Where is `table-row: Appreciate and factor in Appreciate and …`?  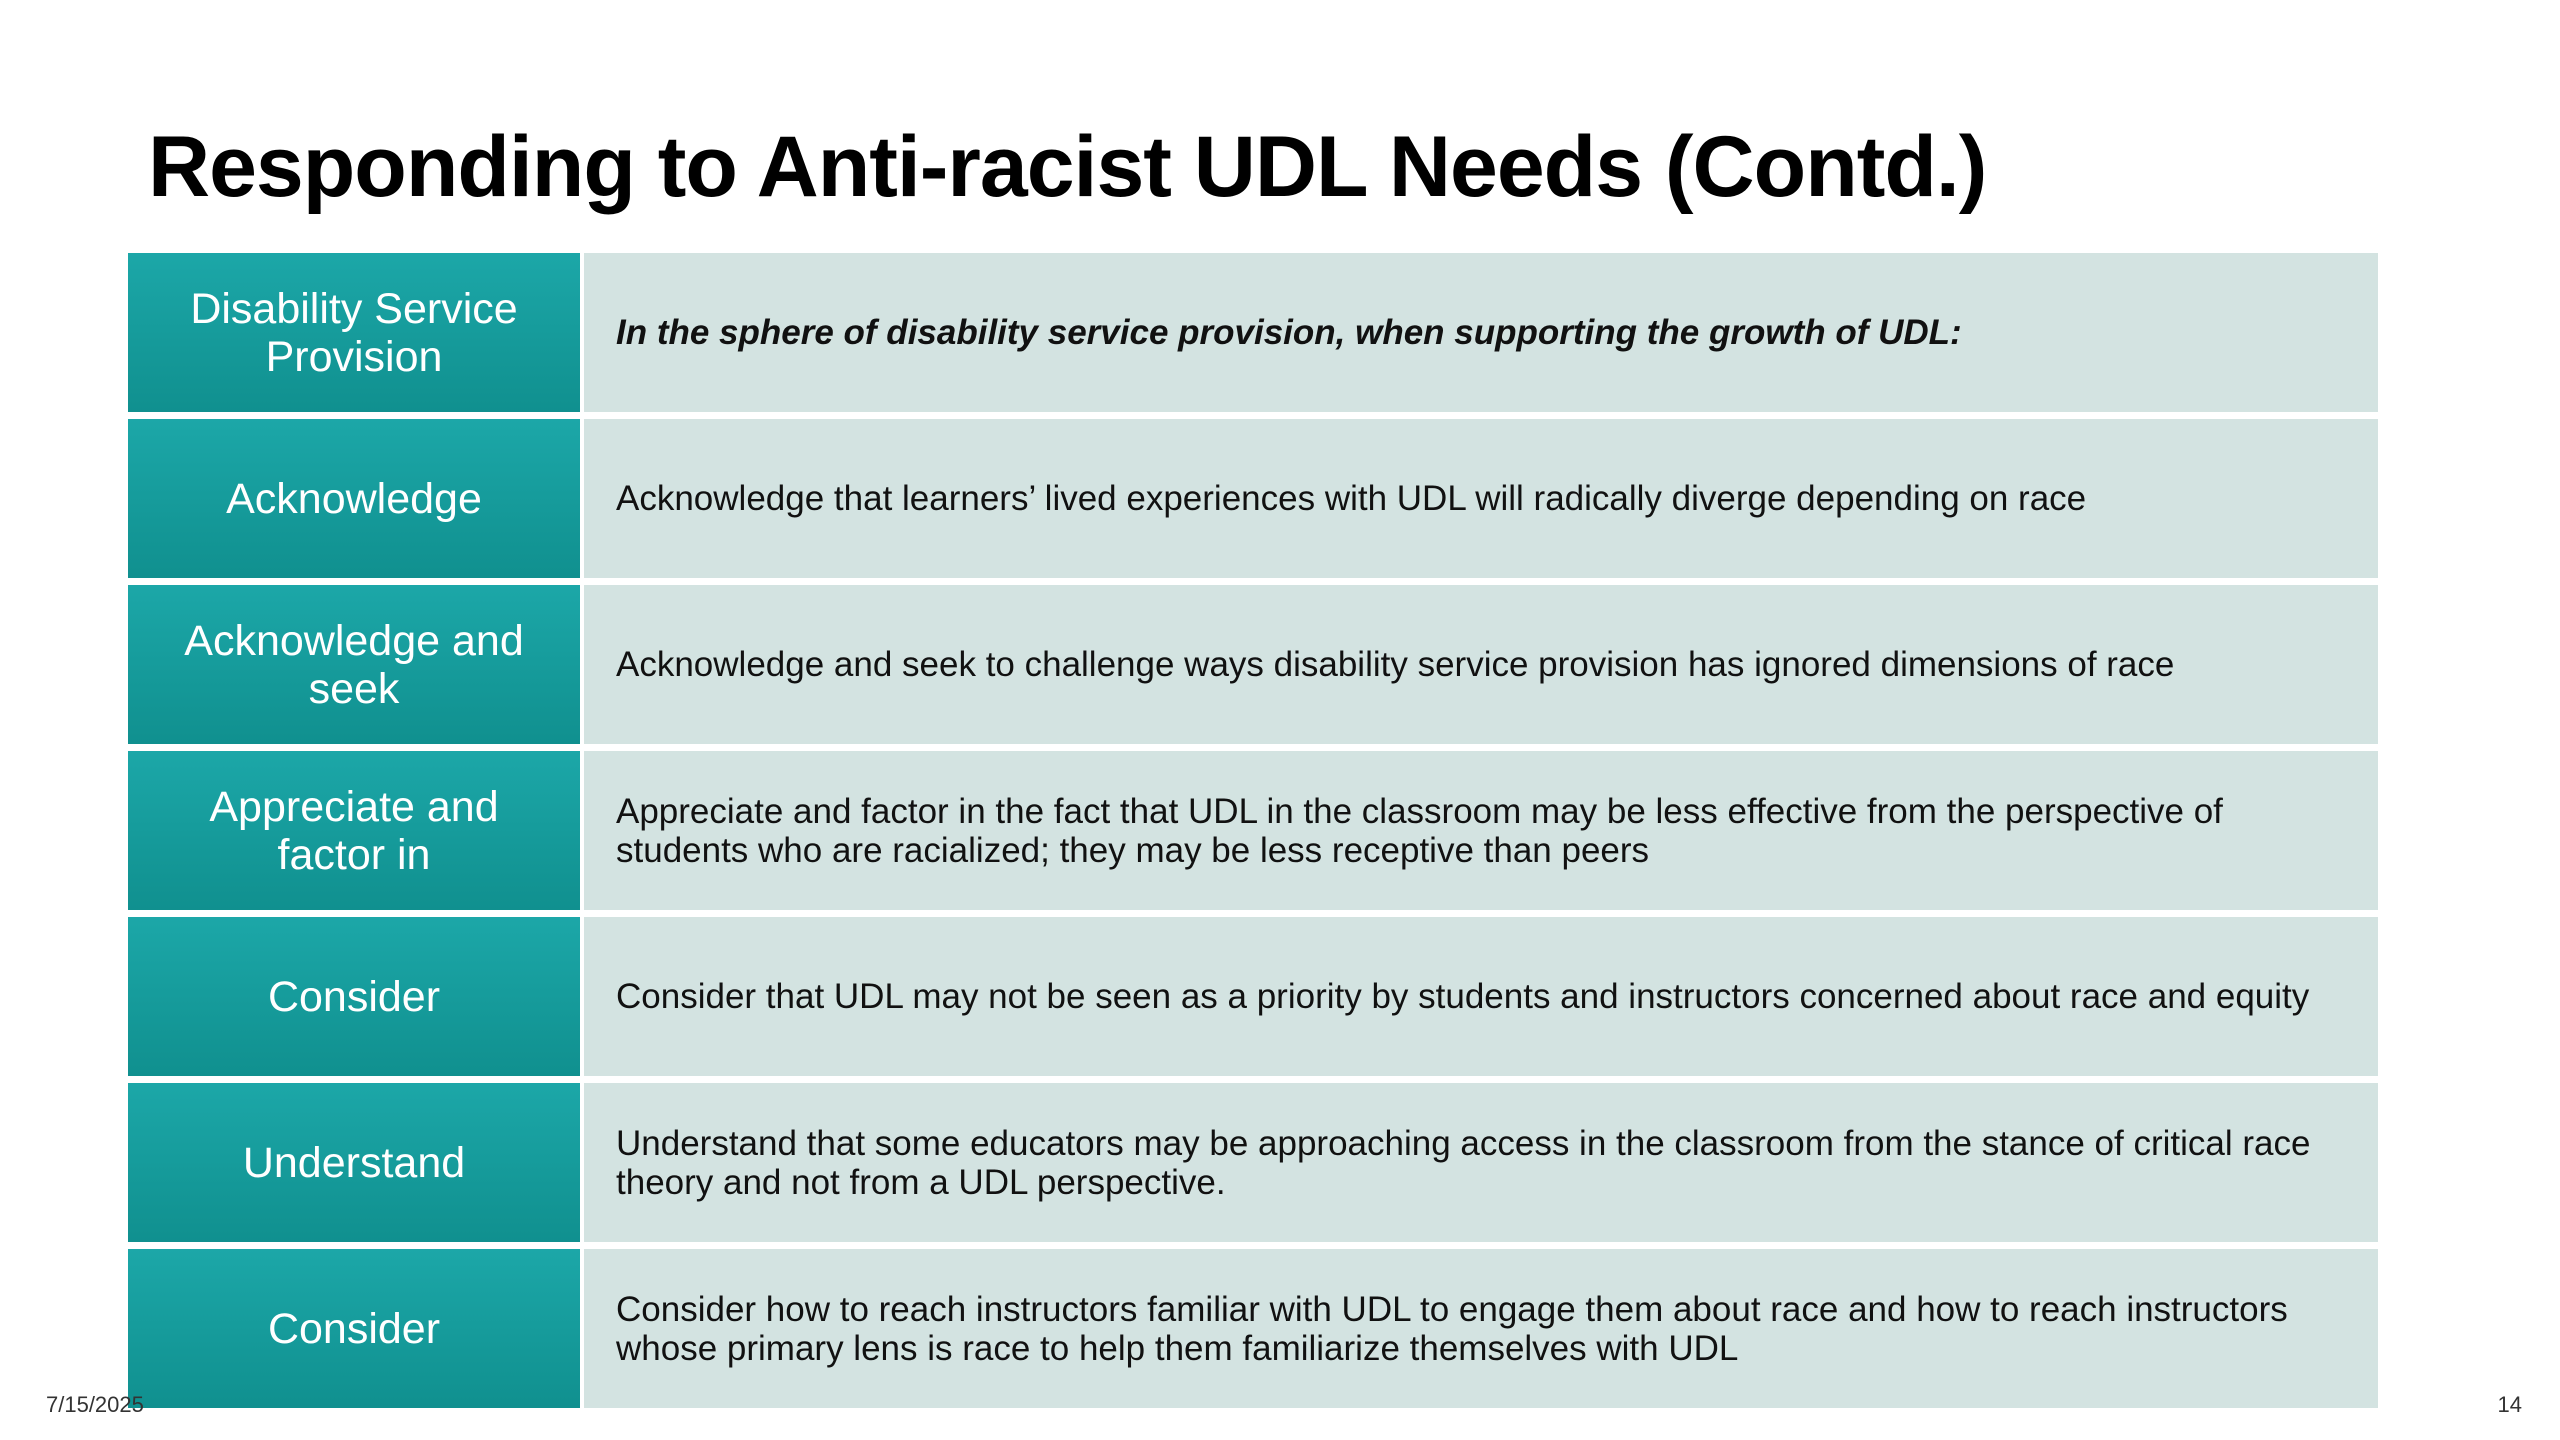
table-row: Appreciate and factor in Appreciate and … is located at coordinates (1253, 830).